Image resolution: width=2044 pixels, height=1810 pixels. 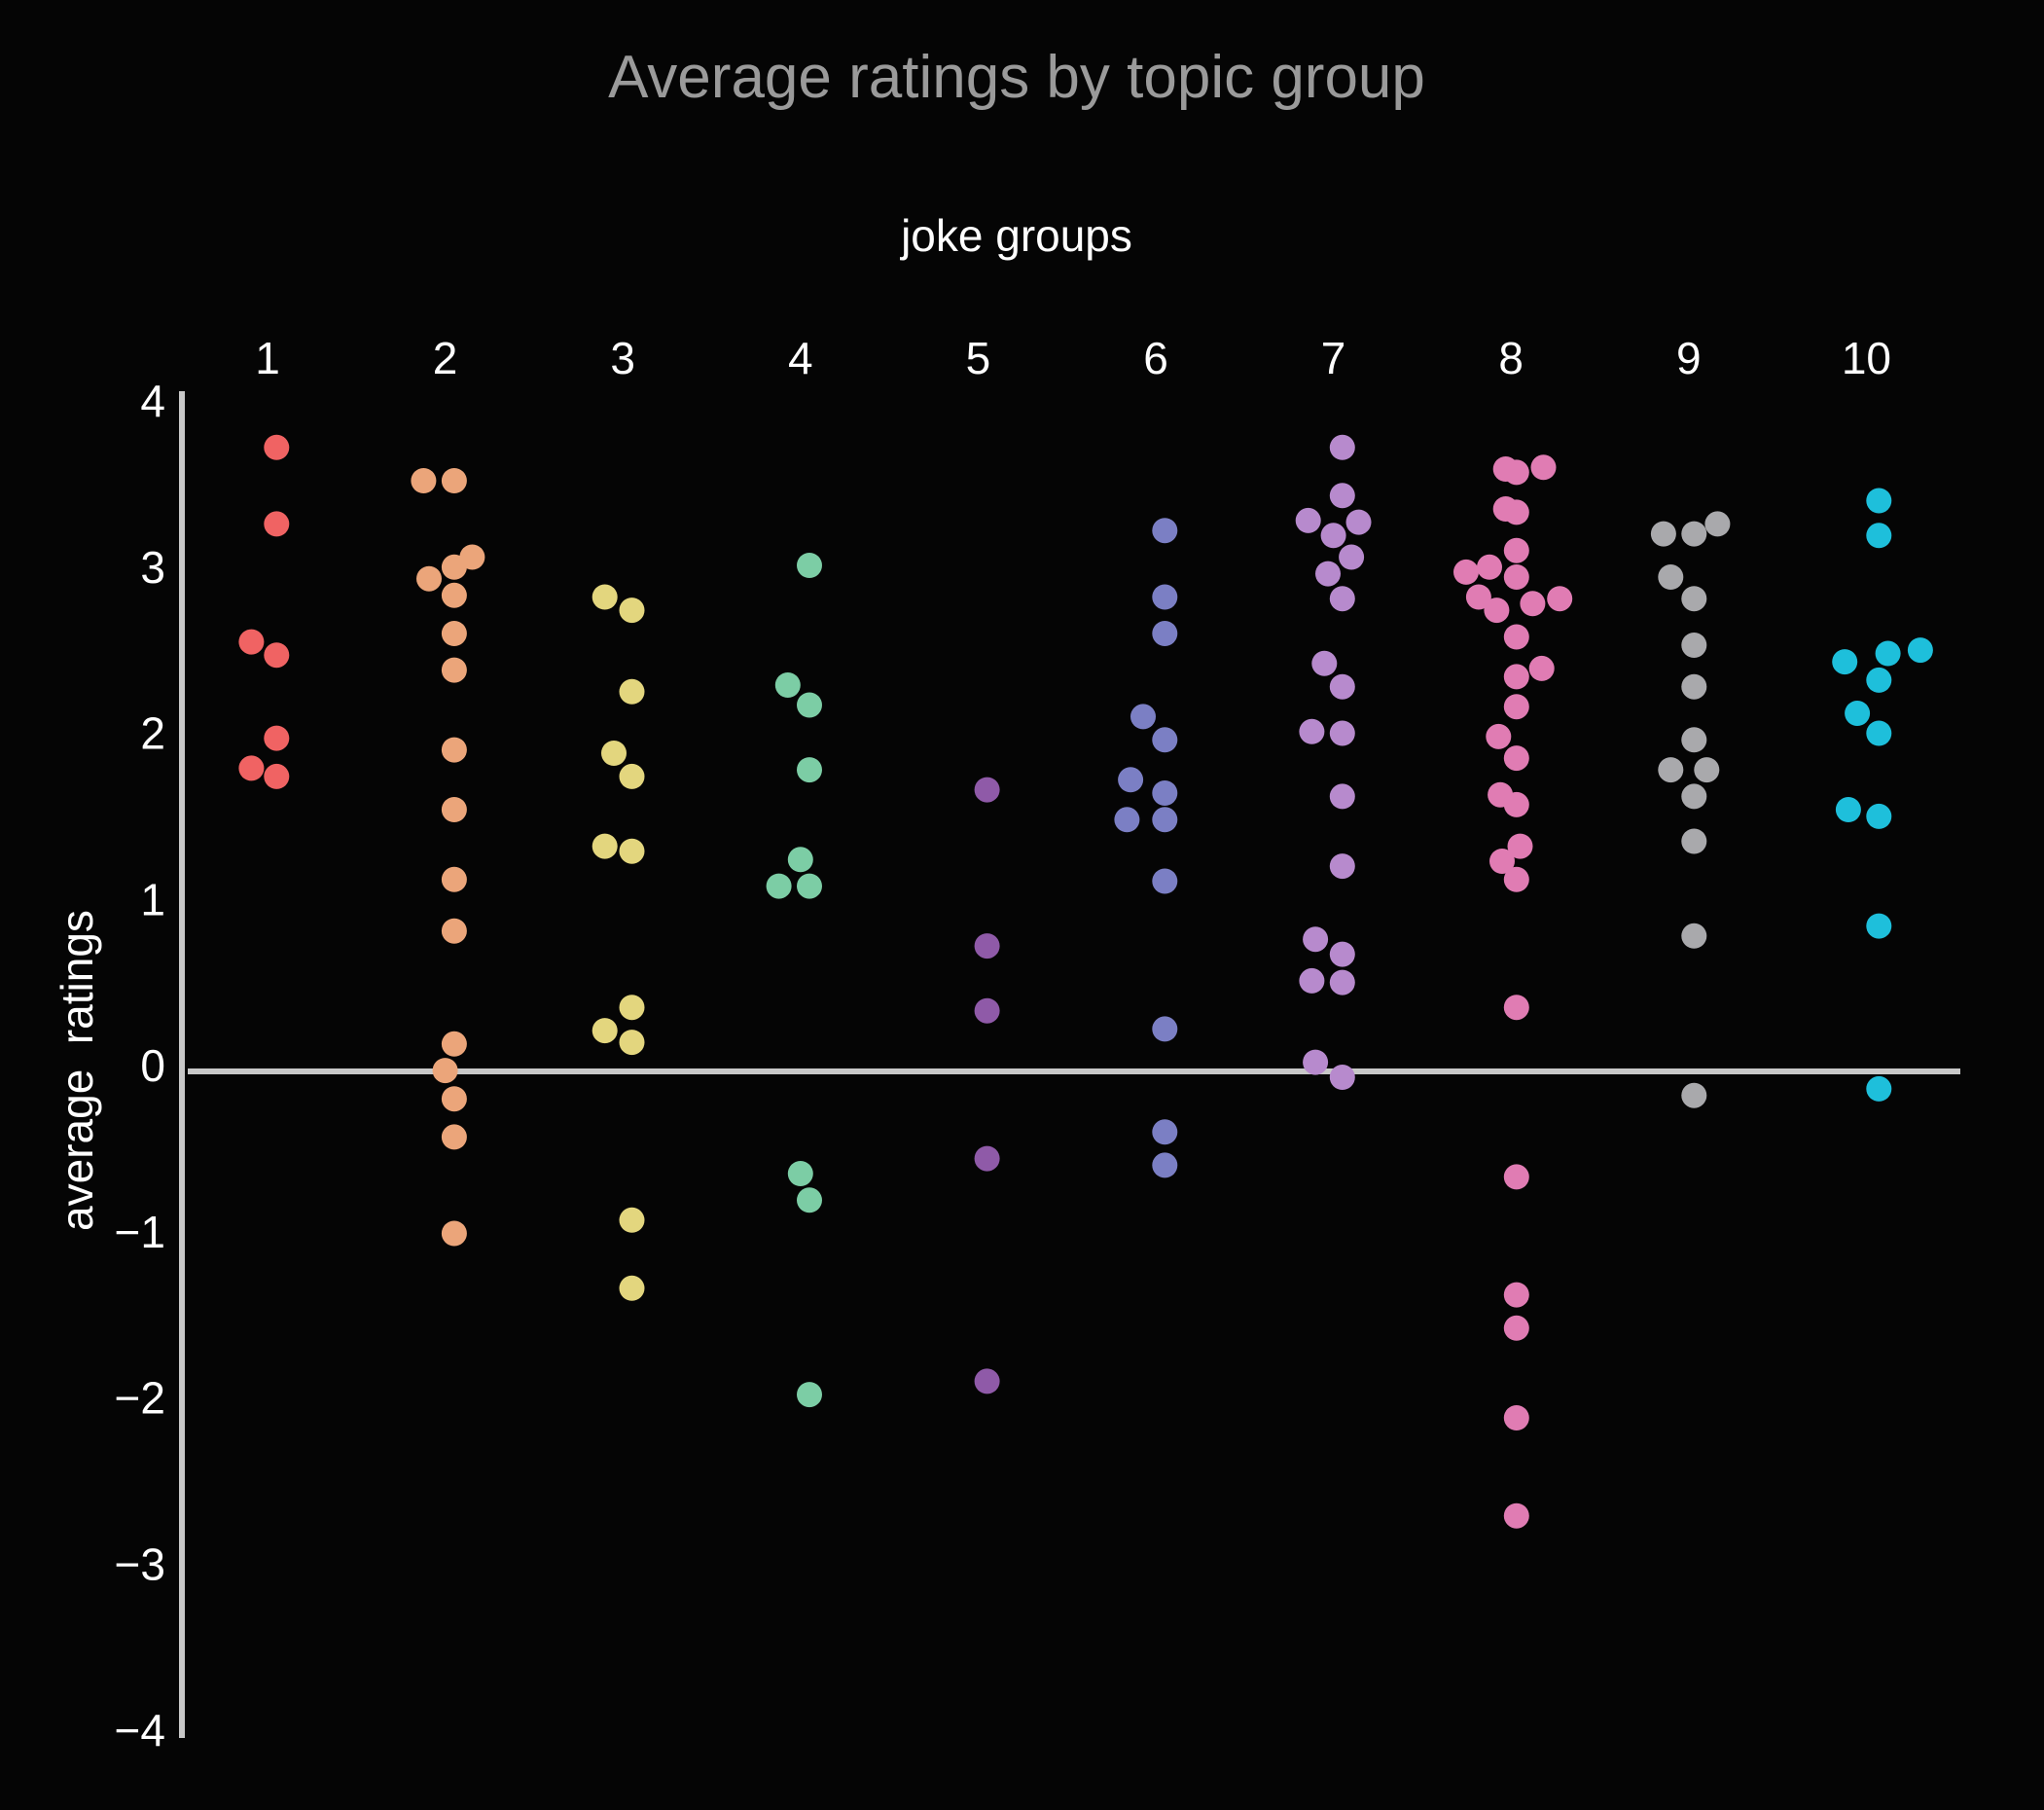 I want to click on y-tick-labels: 4 3 2 1 0 −1 −2 −3 −4, so click(x=140, y=1066).